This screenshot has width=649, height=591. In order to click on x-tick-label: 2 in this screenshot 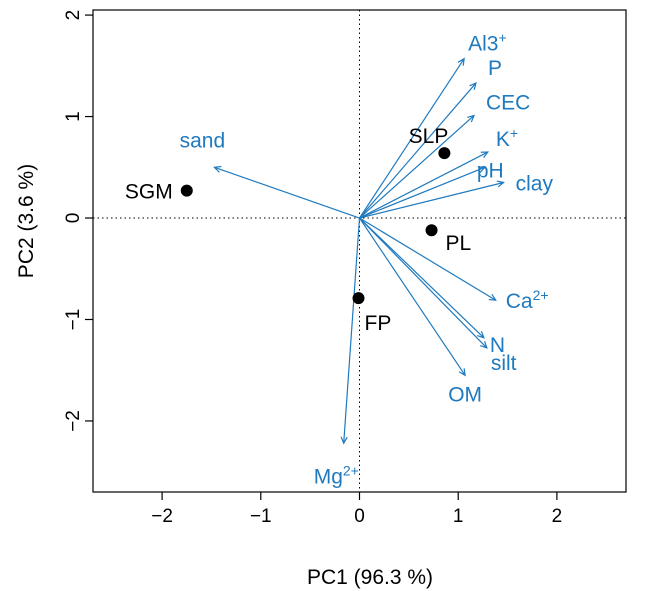, I will do `click(557, 516)`.